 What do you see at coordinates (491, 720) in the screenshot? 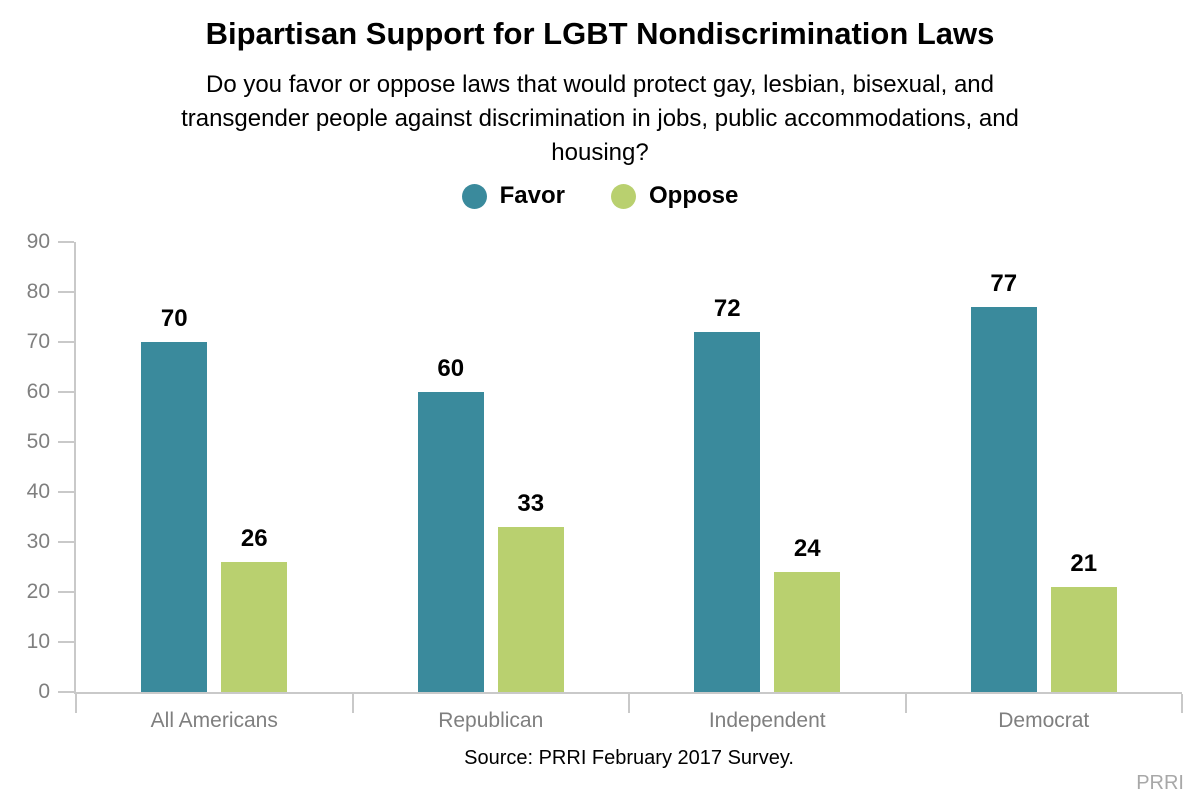
I see `category-label-republican: Republican` at bounding box center [491, 720].